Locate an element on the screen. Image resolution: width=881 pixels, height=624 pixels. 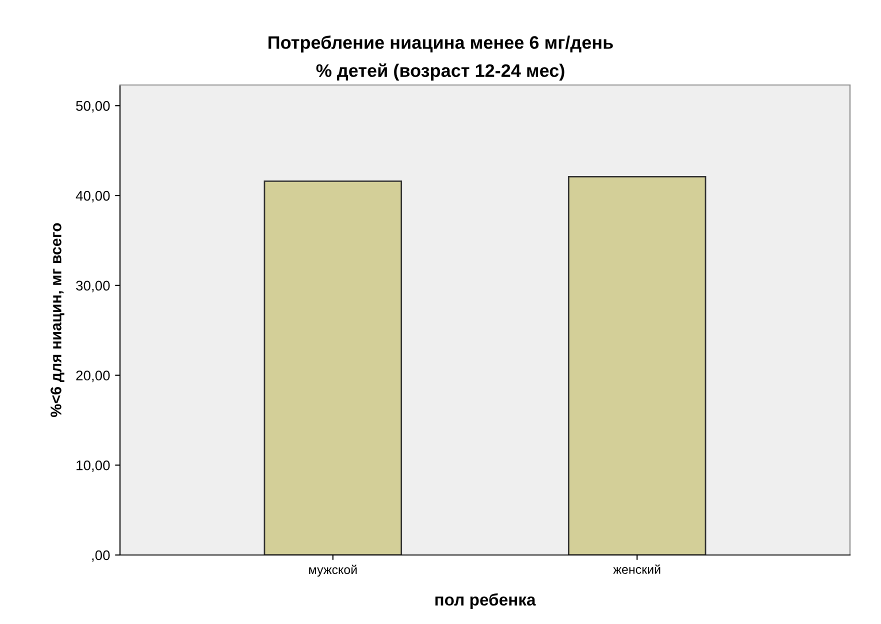
chart-subtitle: % детей (возраст 12-24 мес) is located at coordinates (440, 72).